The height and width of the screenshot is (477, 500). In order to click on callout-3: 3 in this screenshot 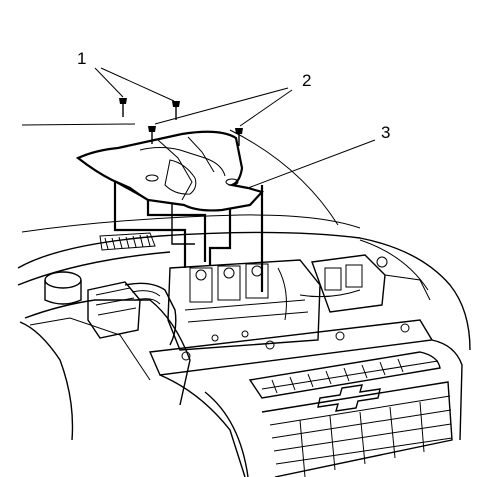, I will do `click(385, 132)`.